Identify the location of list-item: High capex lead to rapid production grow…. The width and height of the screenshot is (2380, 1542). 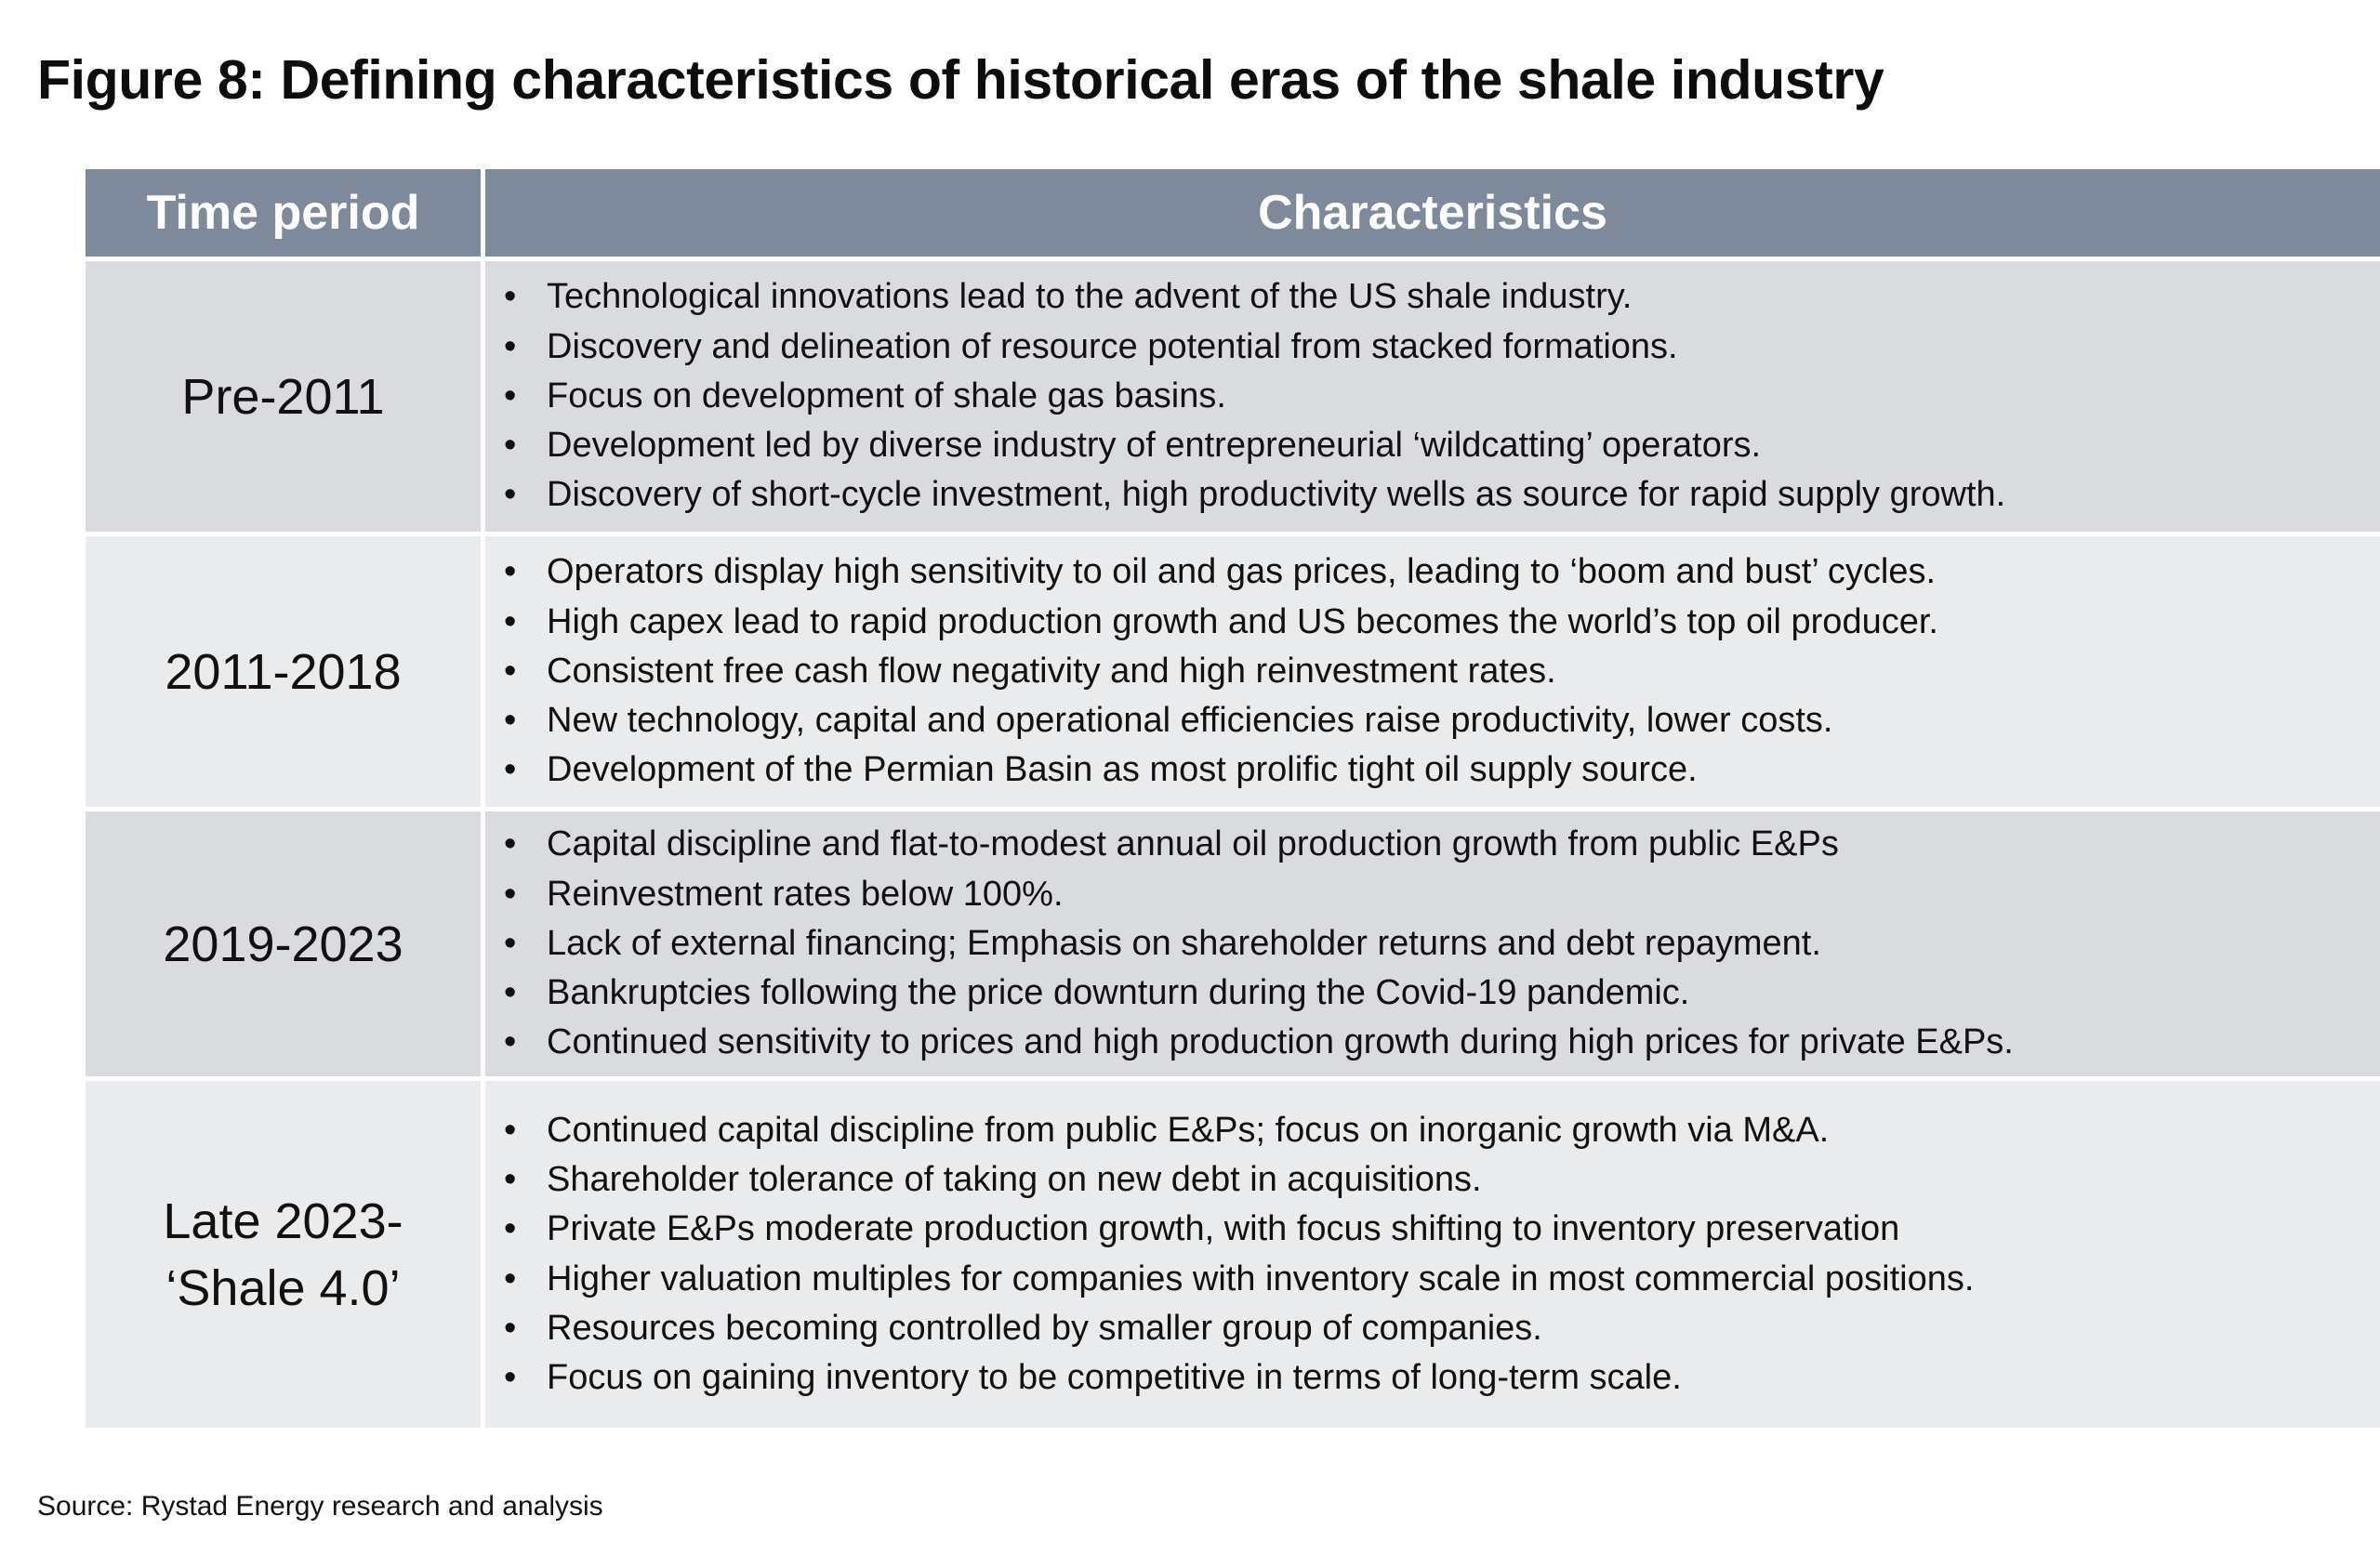
(1442, 622).